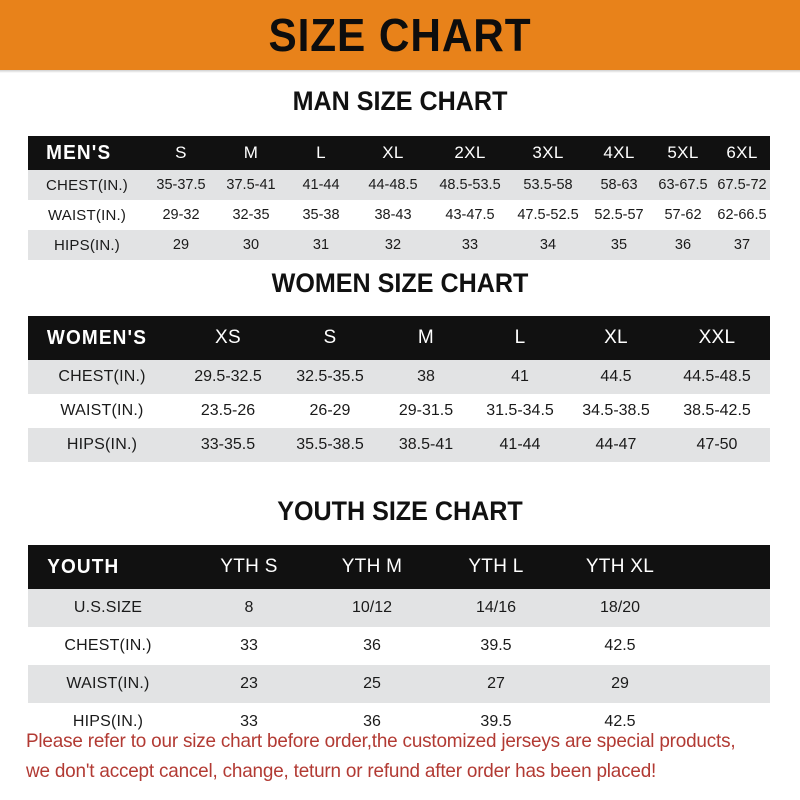 The image size is (800, 800). What do you see at coordinates (330, 376) in the screenshot?
I see `women-cell: 32.5-35.5` at bounding box center [330, 376].